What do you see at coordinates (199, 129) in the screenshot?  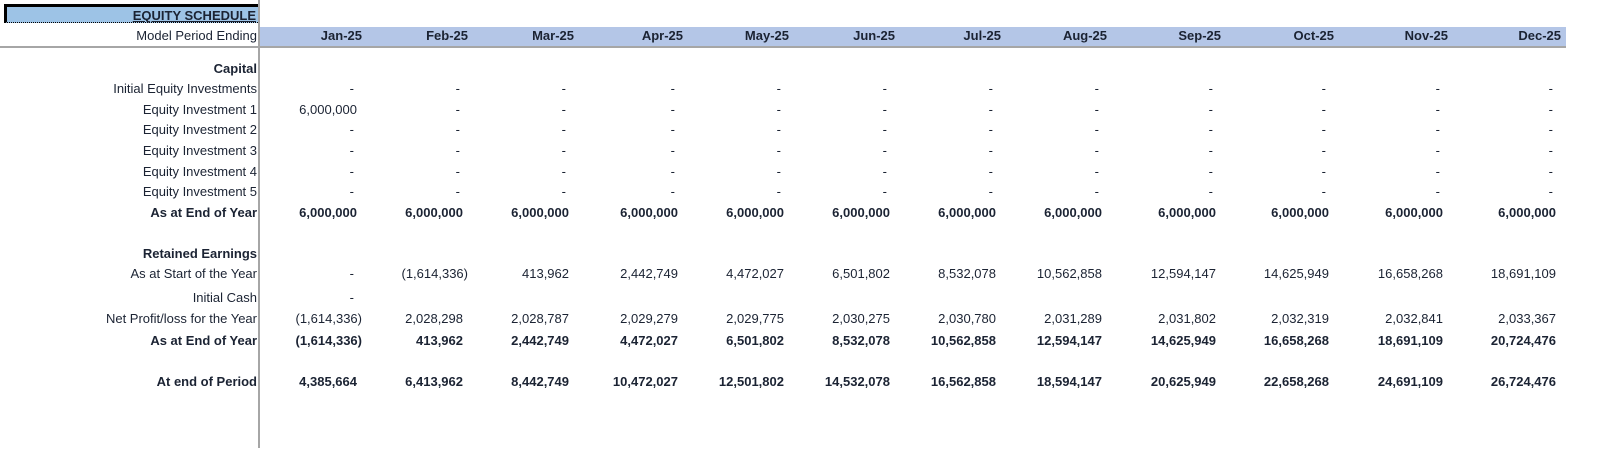 I see `row-label: Equity Investment 2` at bounding box center [199, 129].